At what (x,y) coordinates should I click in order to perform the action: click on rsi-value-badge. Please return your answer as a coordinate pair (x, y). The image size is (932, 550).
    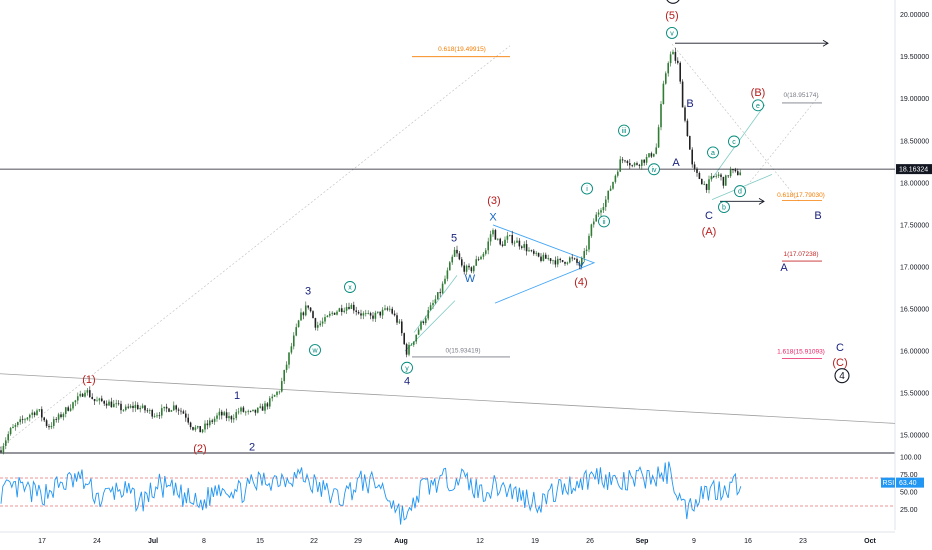
    Looking at the image, I should click on (910, 482).